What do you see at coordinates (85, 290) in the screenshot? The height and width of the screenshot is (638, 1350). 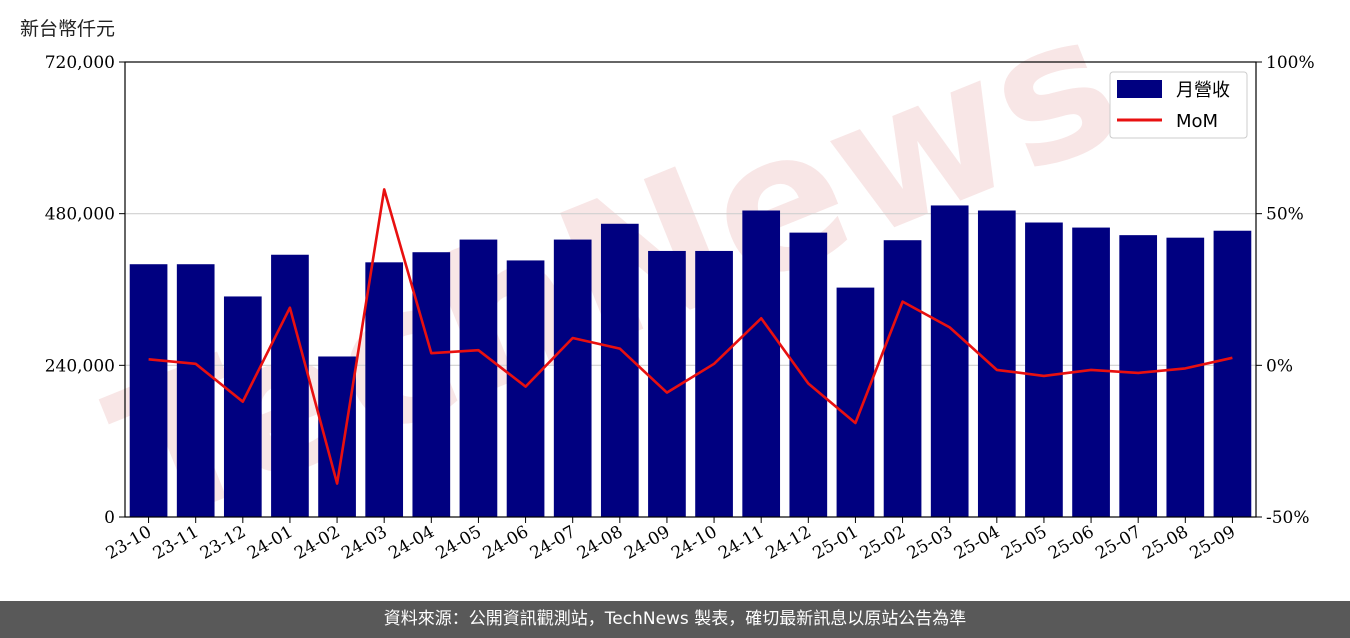 I see `left-axis: 0 240,000 480,000 720,000` at bounding box center [85, 290].